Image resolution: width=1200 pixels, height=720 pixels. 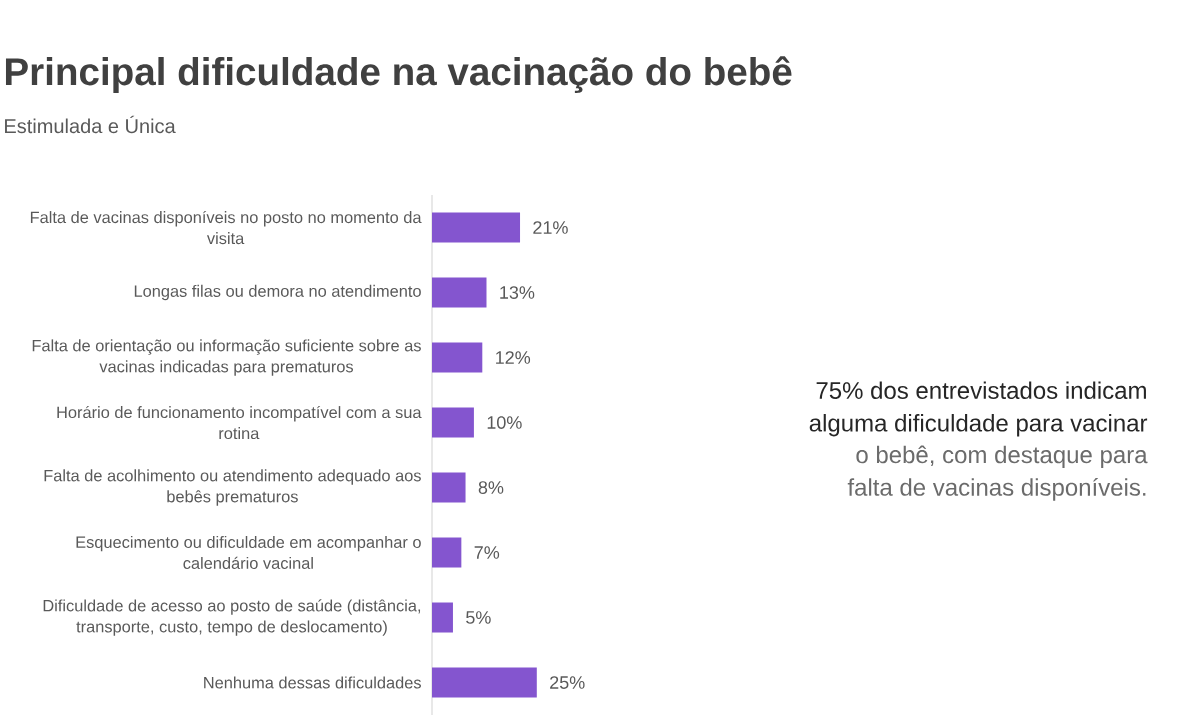 What do you see at coordinates (232, 487) in the screenshot?
I see `y-tick-label: Falta de acolhimento ou atendimento adequado aos bebês prematuros` at bounding box center [232, 487].